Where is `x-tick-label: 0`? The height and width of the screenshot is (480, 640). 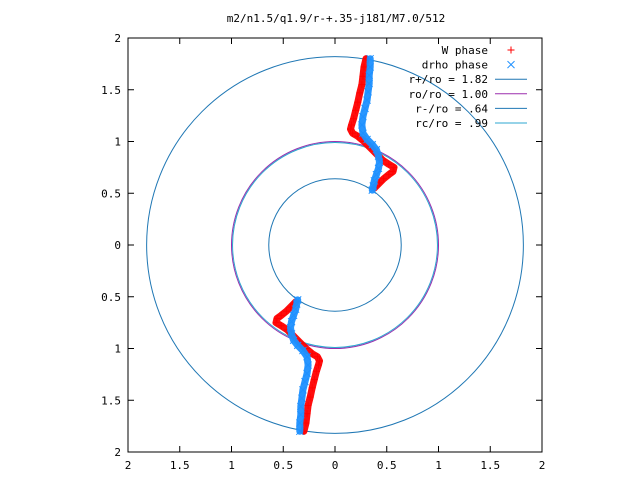 x-tick-label: 0 is located at coordinates (335, 465).